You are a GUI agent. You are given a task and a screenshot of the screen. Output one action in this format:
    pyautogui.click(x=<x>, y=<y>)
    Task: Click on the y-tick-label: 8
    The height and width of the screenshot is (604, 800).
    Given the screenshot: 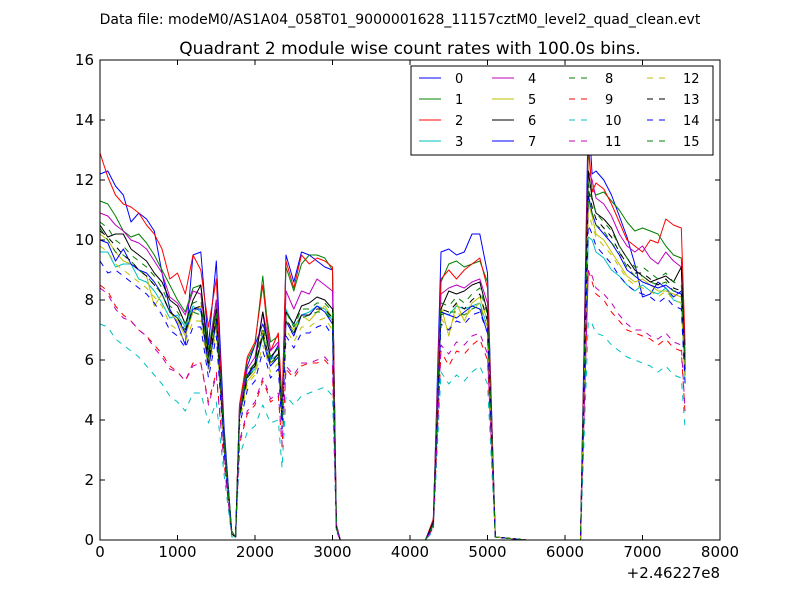 What is the action you would take?
    pyautogui.click(x=89, y=300)
    